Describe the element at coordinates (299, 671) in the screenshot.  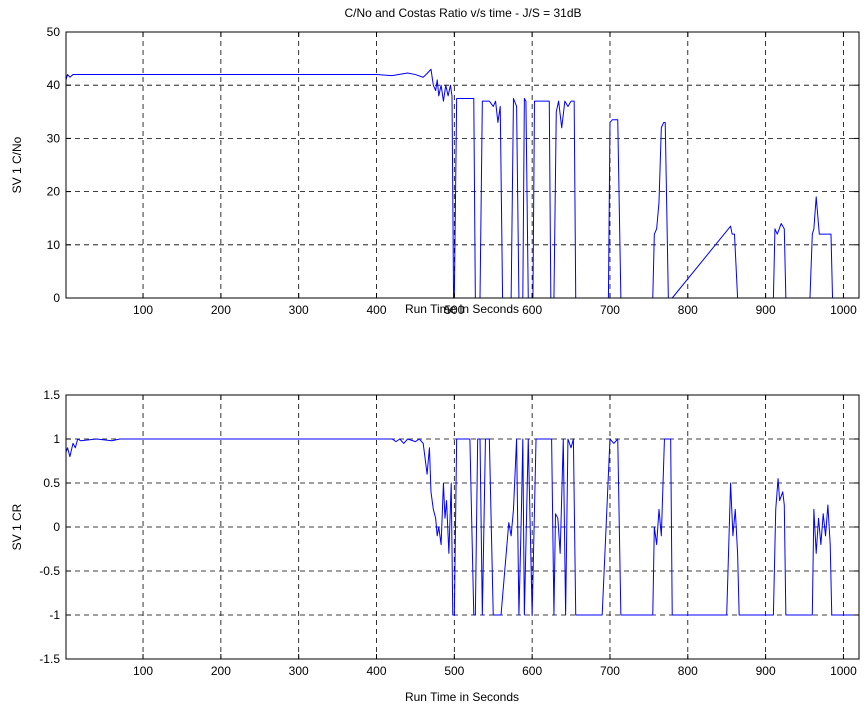
I see `cr-x-tick-label: 300` at that location.